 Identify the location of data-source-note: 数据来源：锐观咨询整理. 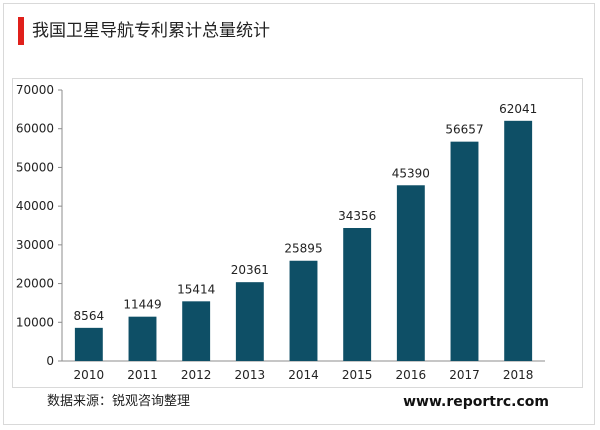
(119, 401).